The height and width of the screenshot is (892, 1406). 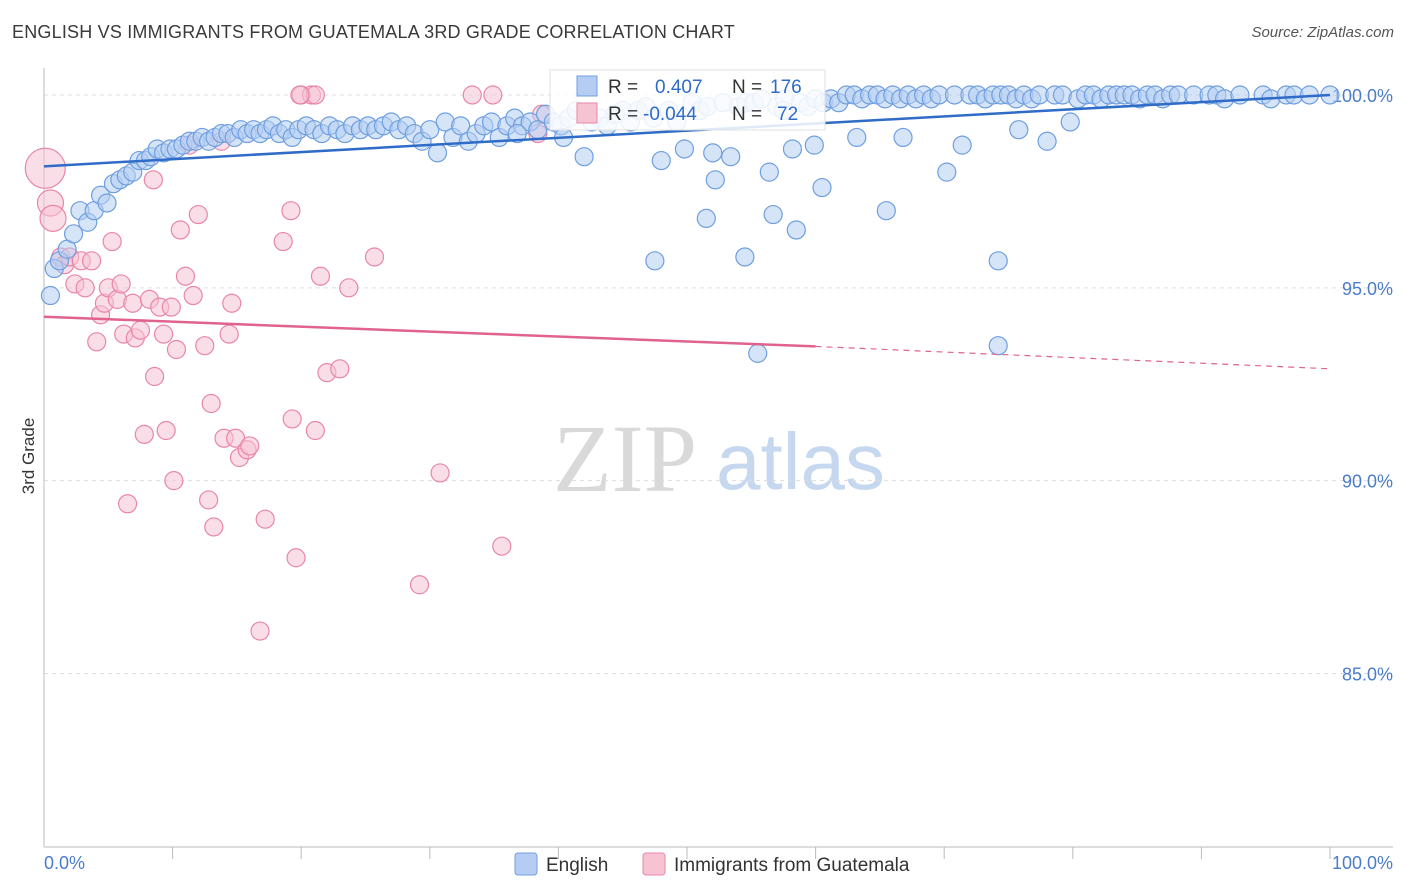 What do you see at coordinates (28, 456) in the screenshot?
I see `y-axis-label: 3rd Grade` at bounding box center [28, 456].